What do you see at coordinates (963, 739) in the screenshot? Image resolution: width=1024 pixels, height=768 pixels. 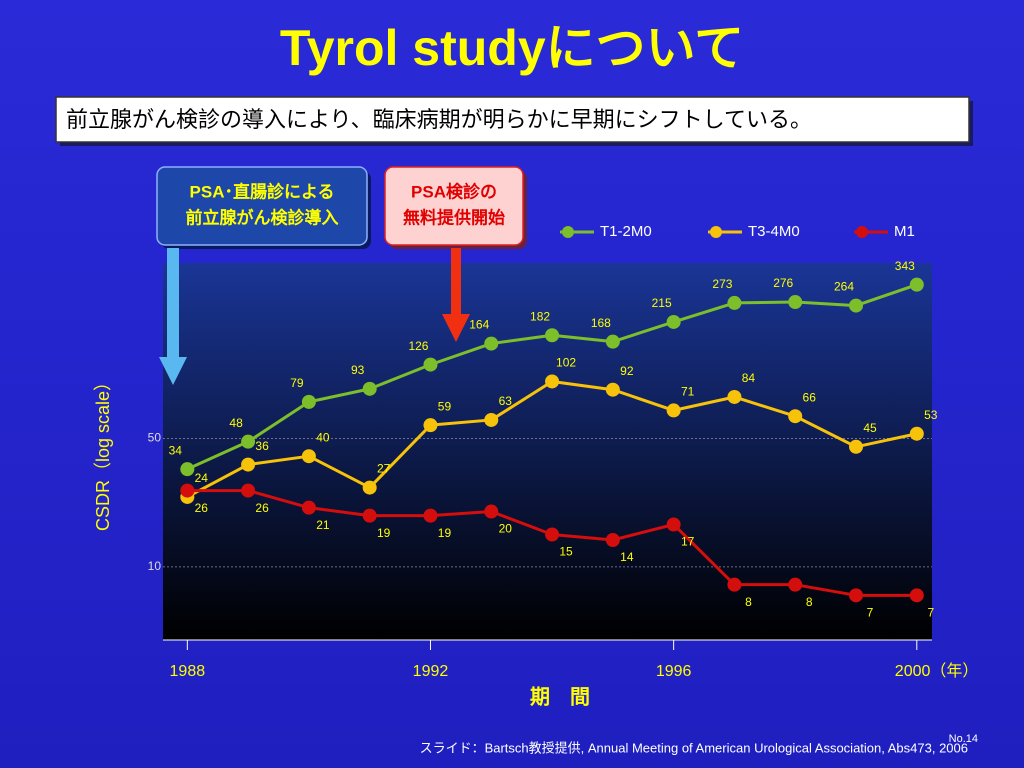 I see `page-number: No.14` at bounding box center [963, 739].